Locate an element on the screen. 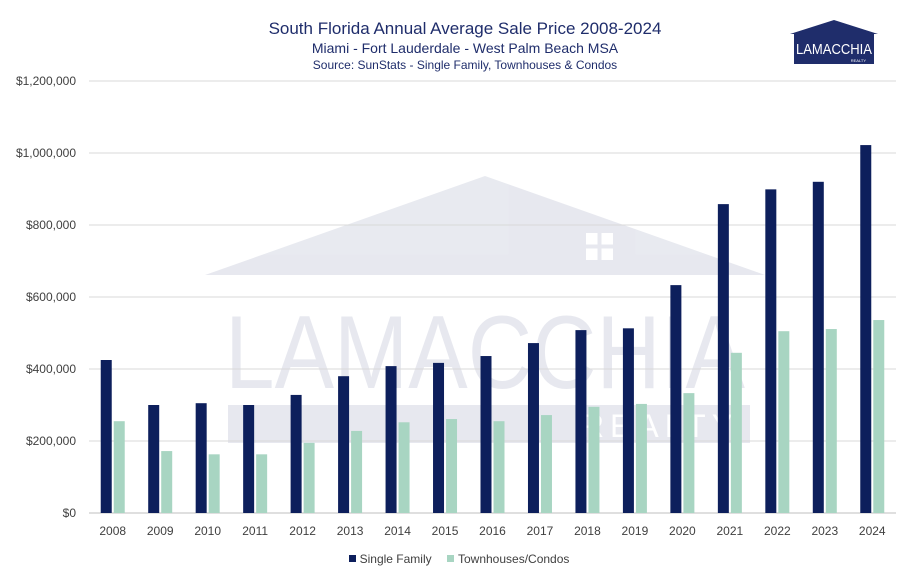 The image size is (918, 573). x-tick-label: 2014 is located at coordinates (397, 531).